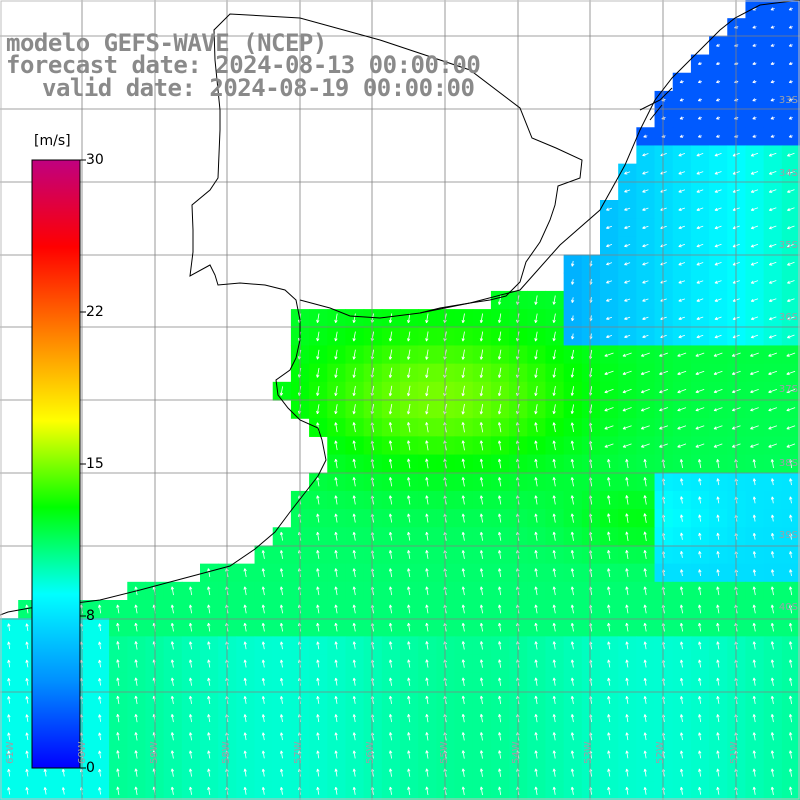  Describe the element at coordinates (788, 245) in the screenshot. I see `lat-label: 35S` at that location.